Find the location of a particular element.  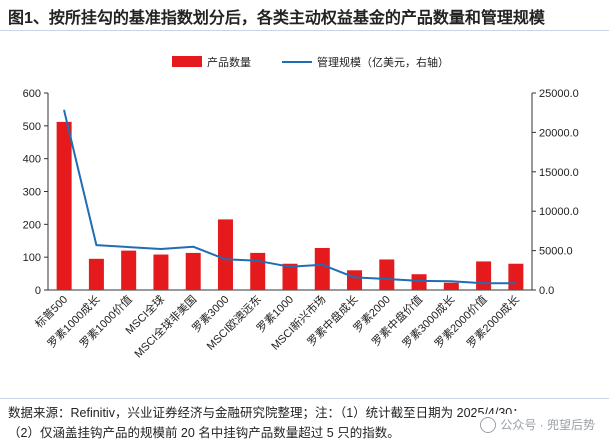

y-left-tick-label: 100 is located at coordinates (32, 258).